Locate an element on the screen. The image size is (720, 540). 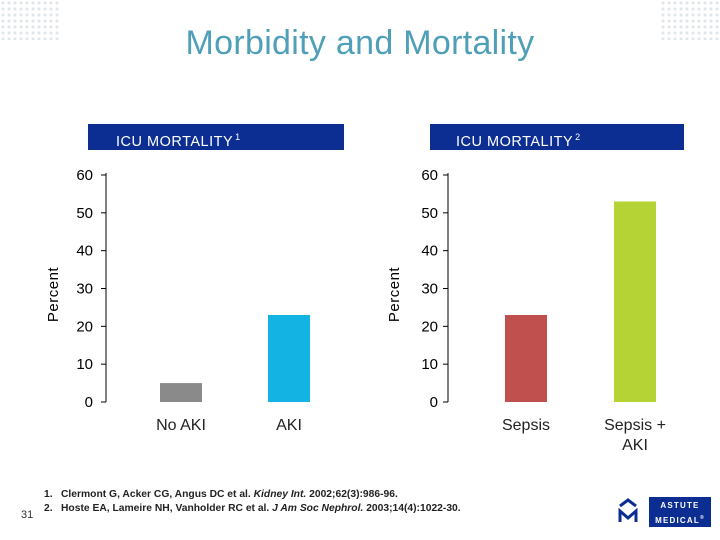
category-label-line: No AKI is located at coordinates (181, 425).